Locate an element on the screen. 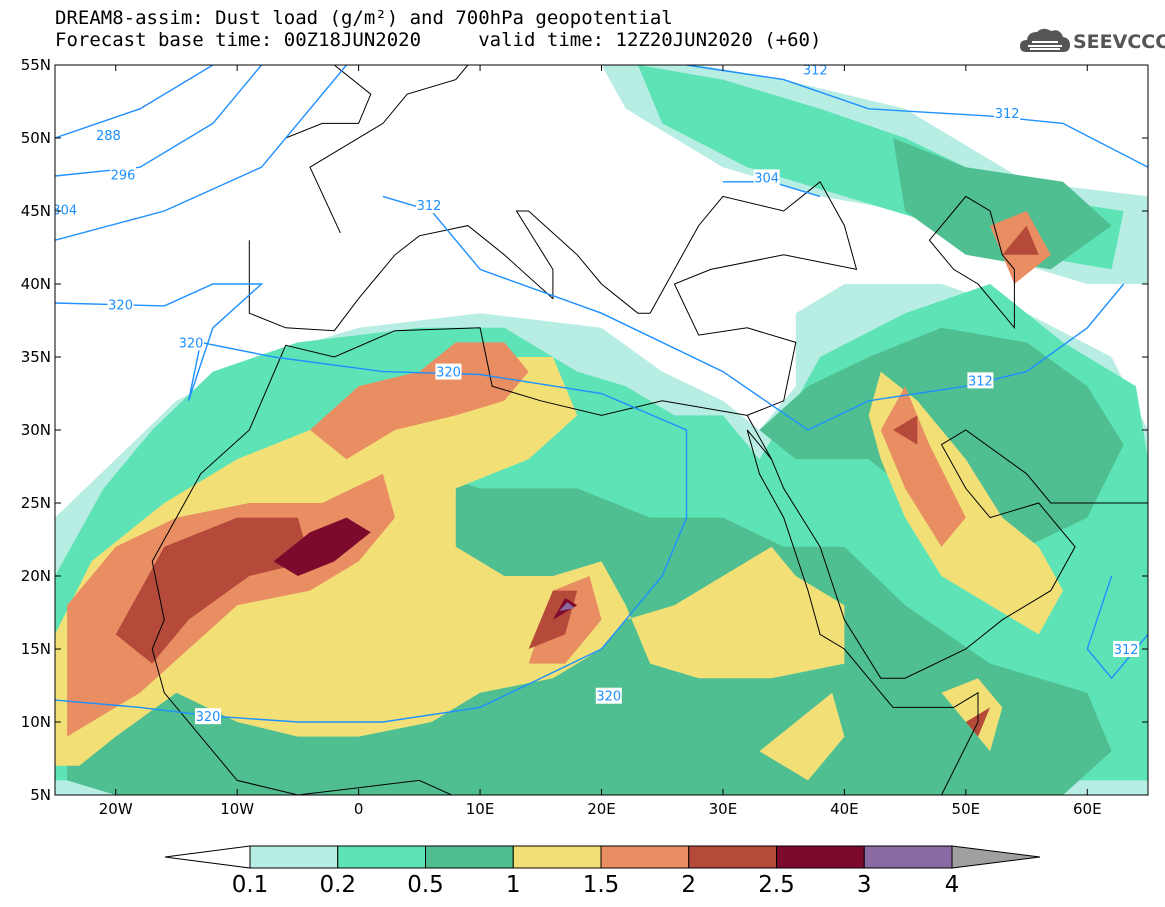  x-tick-label: 20E is located at coordinates (601, 809).